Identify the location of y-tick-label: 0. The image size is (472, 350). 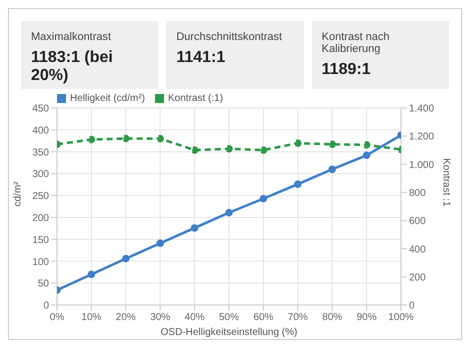
(46, 306).